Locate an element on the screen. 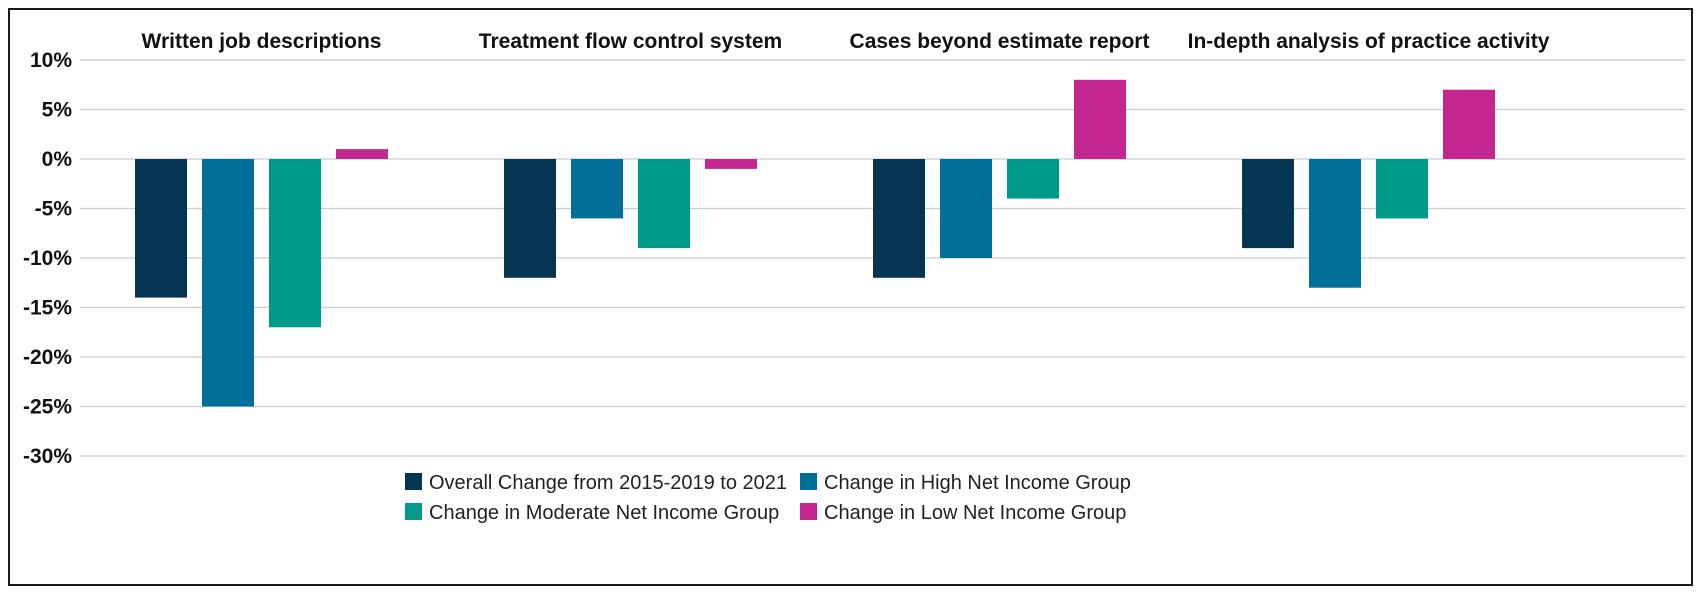 The image size is (1705, 596). legend-label: Change in Low Net Income Group is located at coordinates (975, 513).